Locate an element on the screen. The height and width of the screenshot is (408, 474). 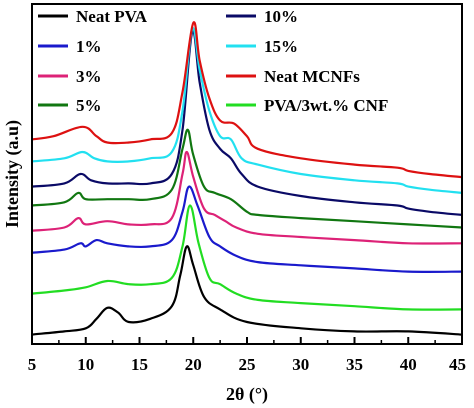
legend-label: 15% is located at coordinates (281, 46).